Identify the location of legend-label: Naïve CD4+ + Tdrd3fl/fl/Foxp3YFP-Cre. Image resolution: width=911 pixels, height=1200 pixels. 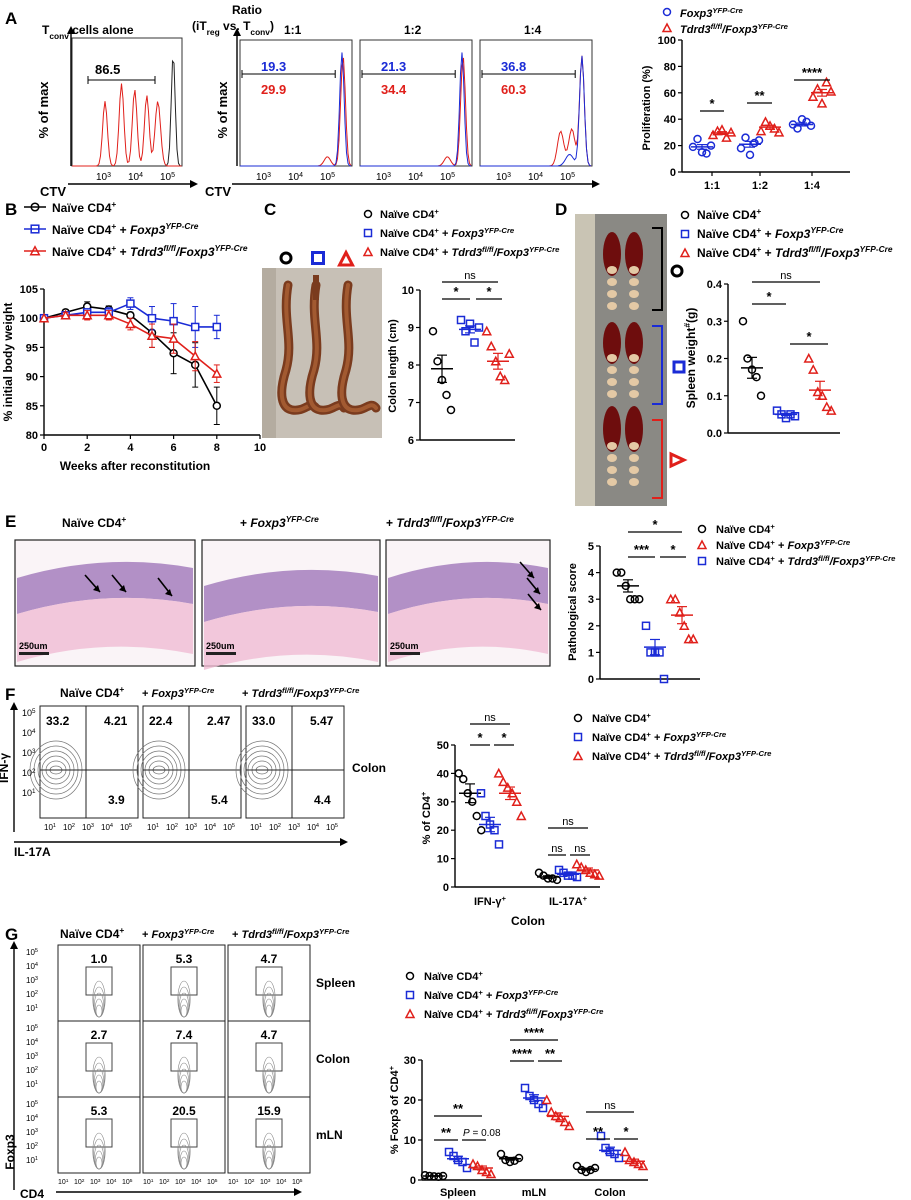
(470, 252).